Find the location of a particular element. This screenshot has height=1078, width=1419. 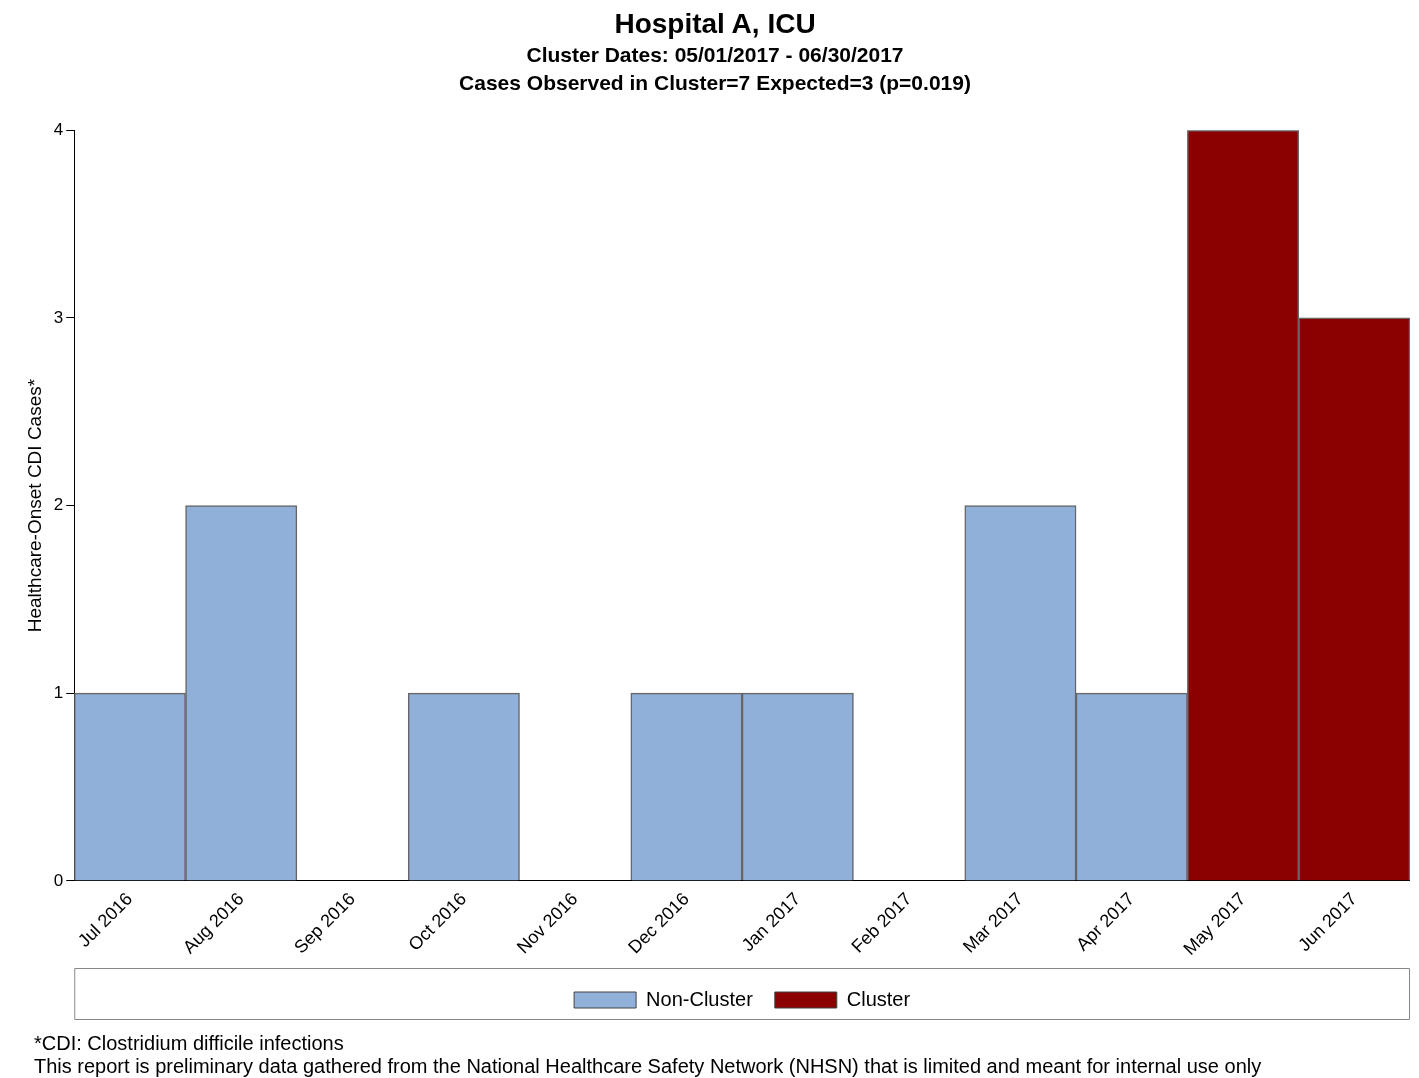

y-tick-label: 1 is located at coordinates (58, 692).